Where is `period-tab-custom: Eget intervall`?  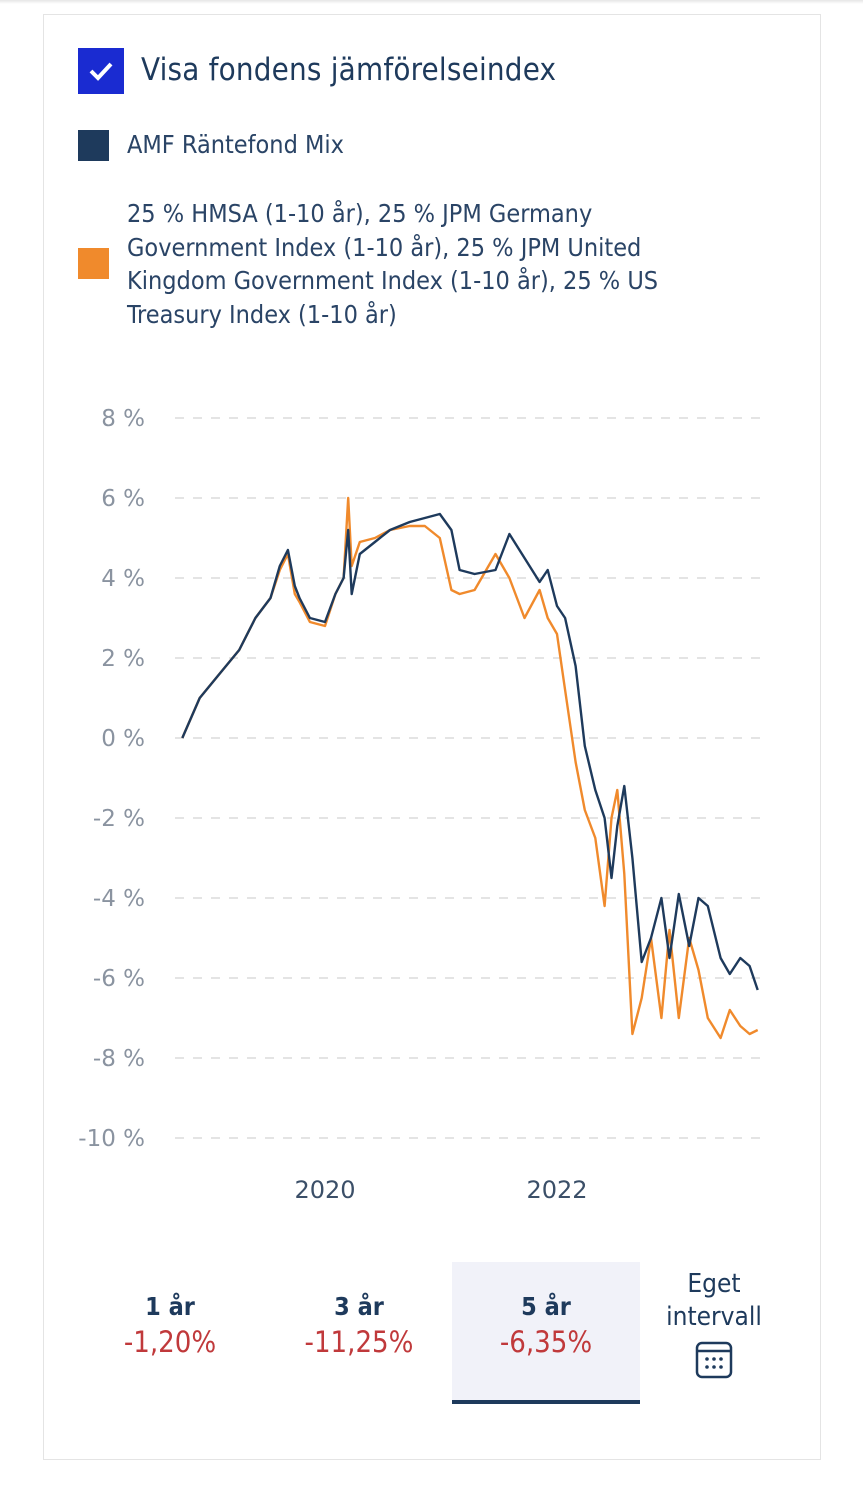
period-tab-custom: Eget intervall is located at coordinates (714, 1331).